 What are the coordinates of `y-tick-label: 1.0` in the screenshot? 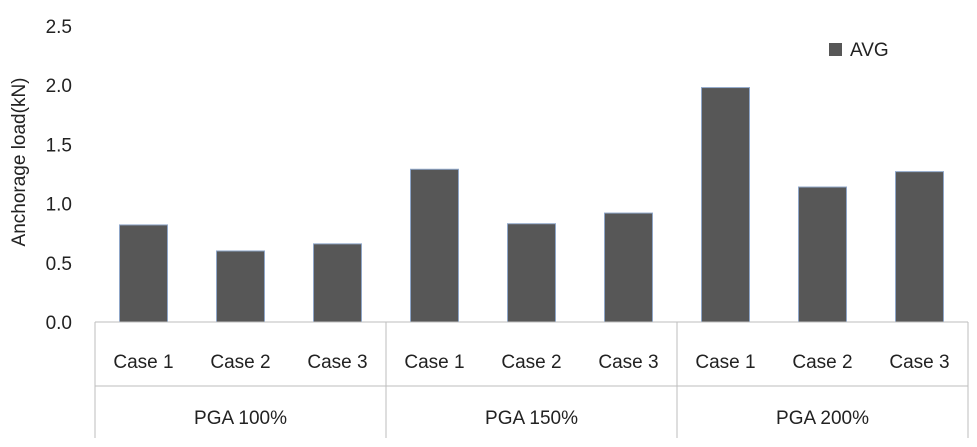 It's located at (59, 205).